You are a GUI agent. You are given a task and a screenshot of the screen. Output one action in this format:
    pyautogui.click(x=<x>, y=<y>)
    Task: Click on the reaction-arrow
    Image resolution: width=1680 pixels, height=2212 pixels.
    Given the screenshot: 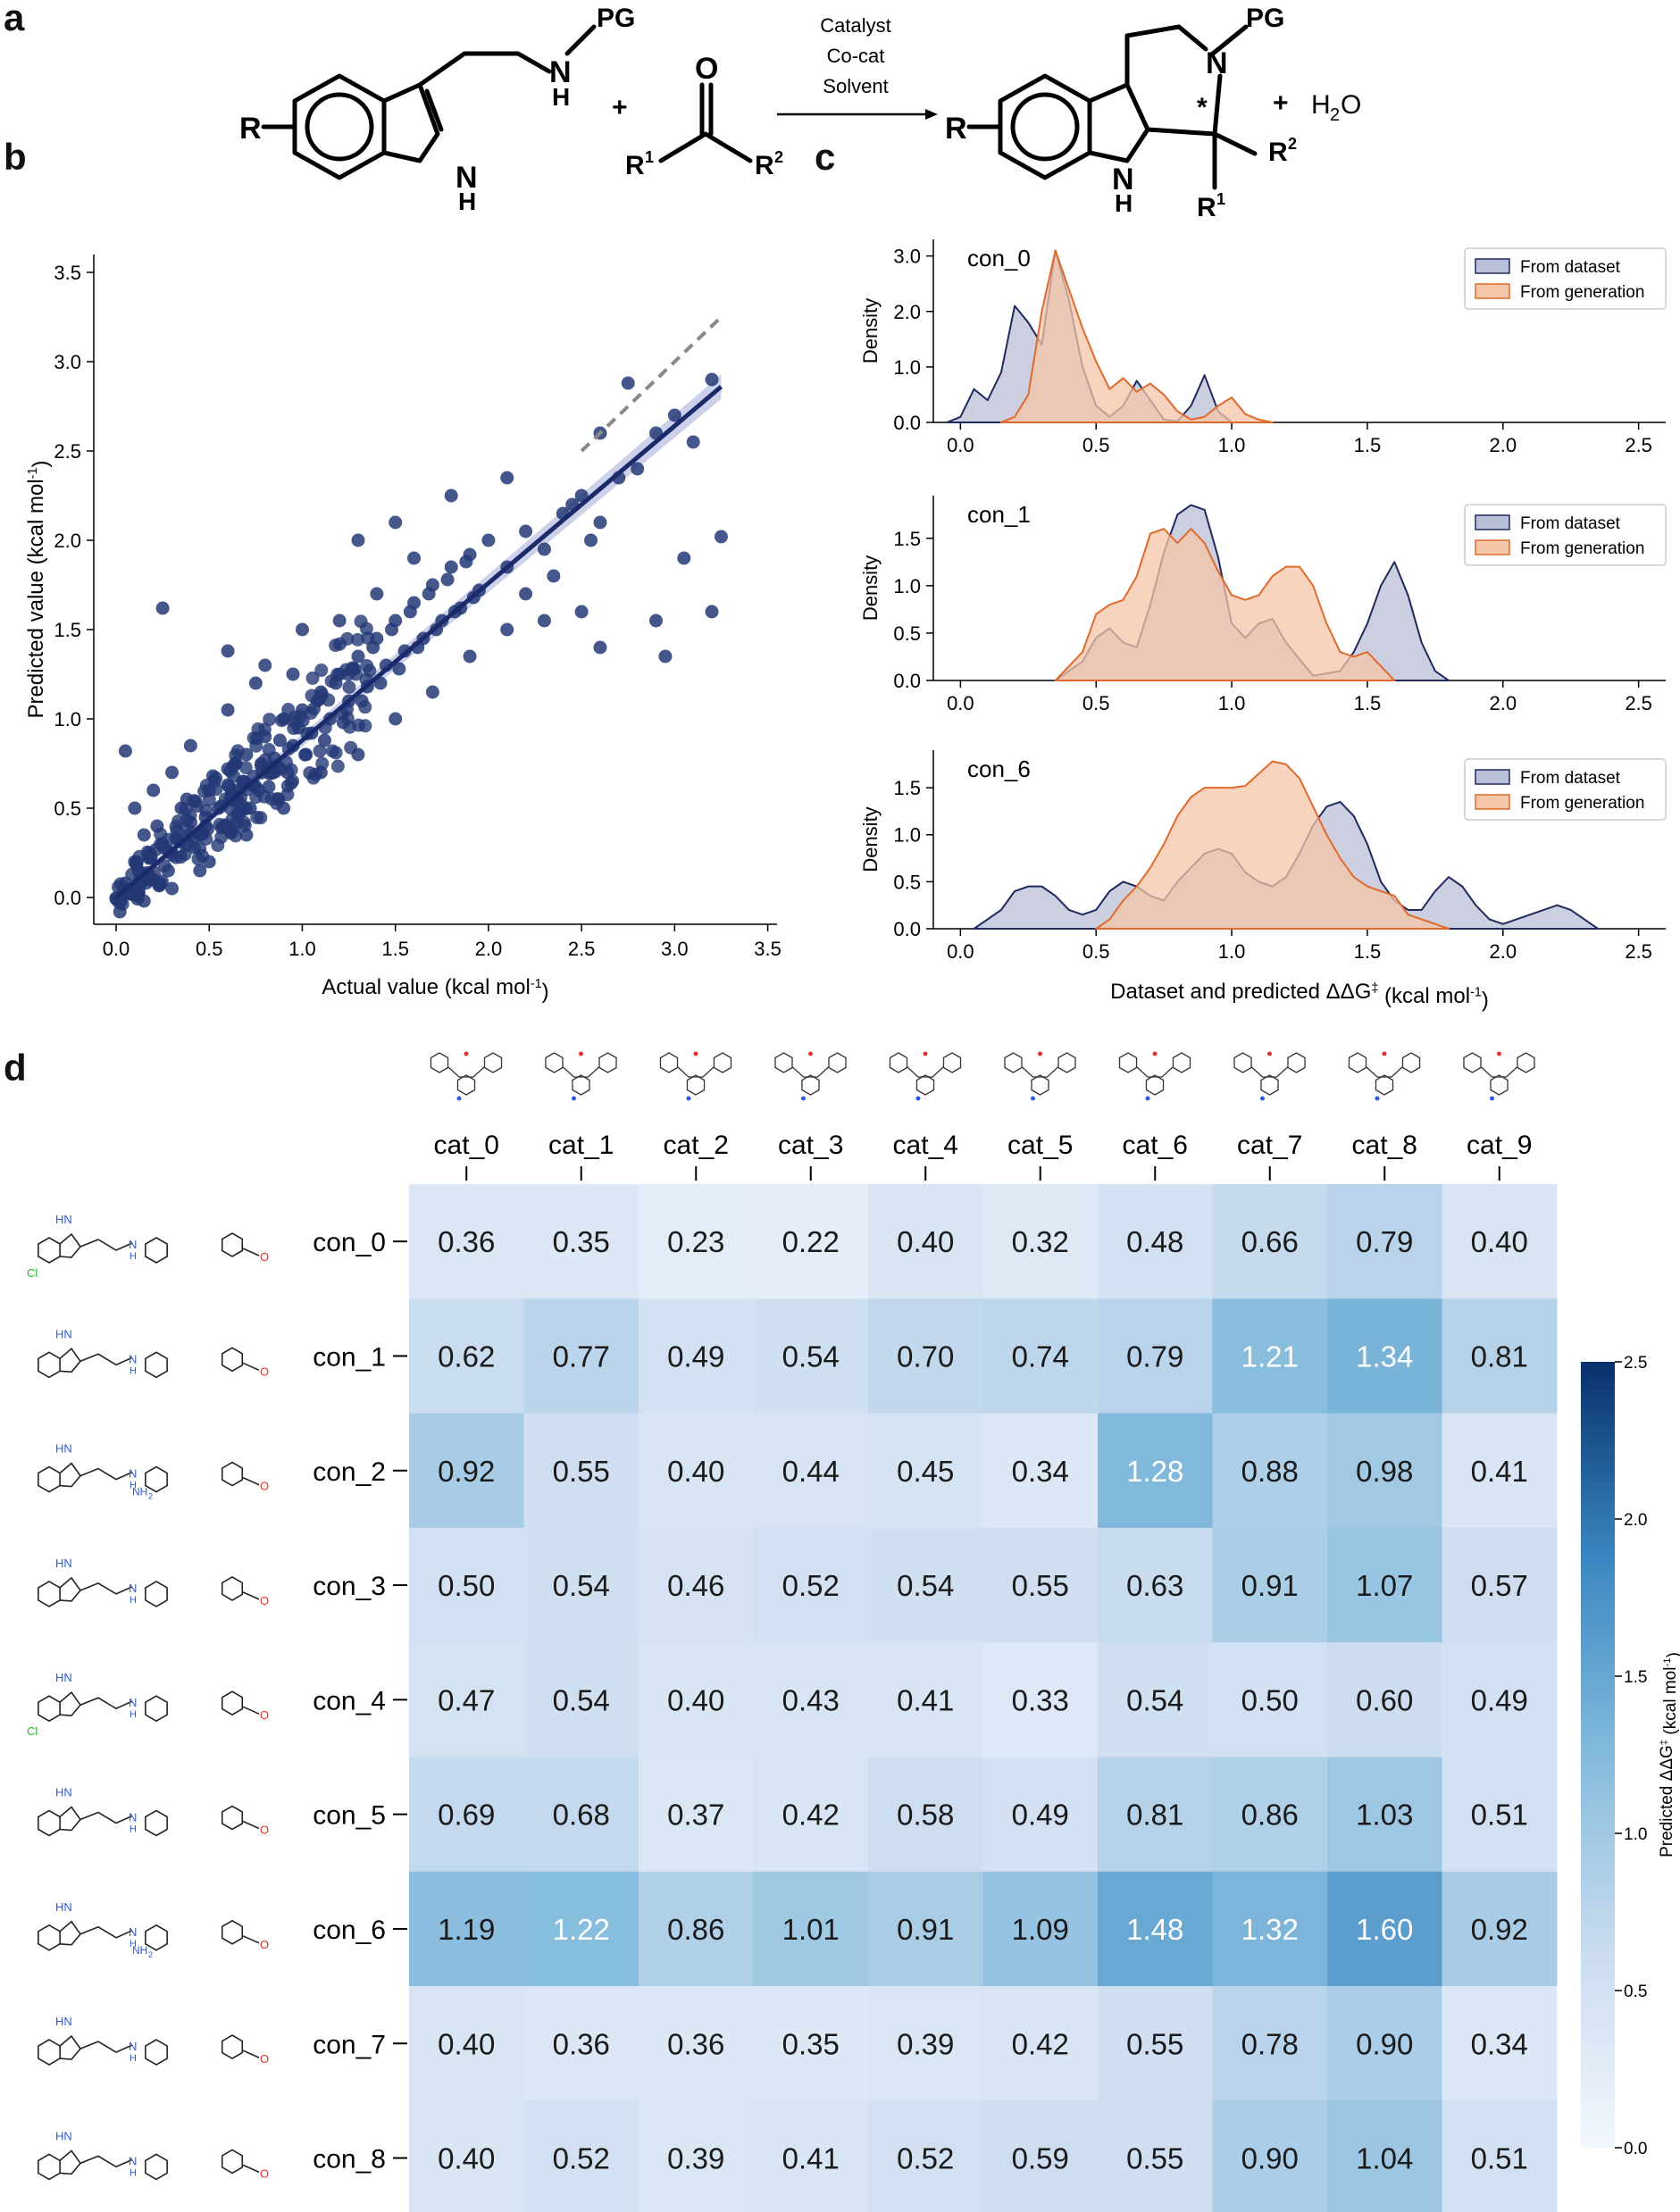 What is the action you would take?
    pyautogui.click(x=857, y=114)
    